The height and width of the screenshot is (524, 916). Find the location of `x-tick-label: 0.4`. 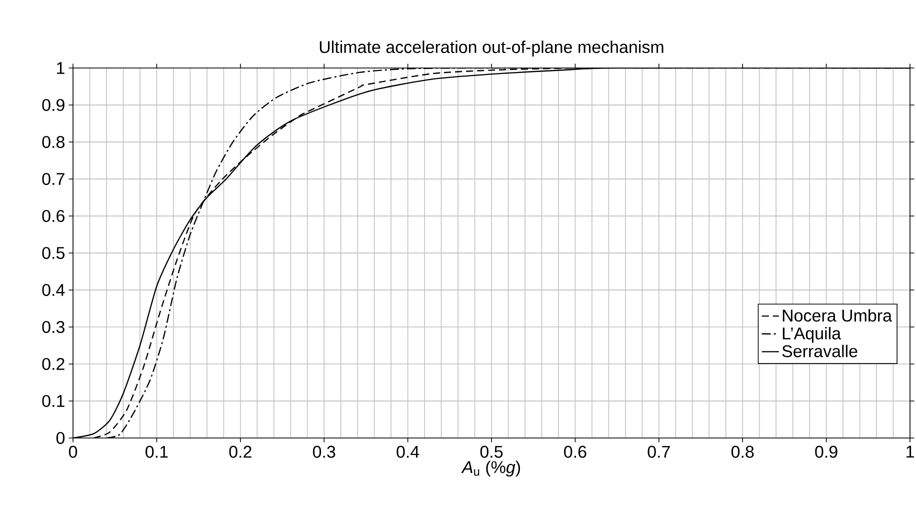

x-tick-label: 0.4 is located at coordinates (408, 452).